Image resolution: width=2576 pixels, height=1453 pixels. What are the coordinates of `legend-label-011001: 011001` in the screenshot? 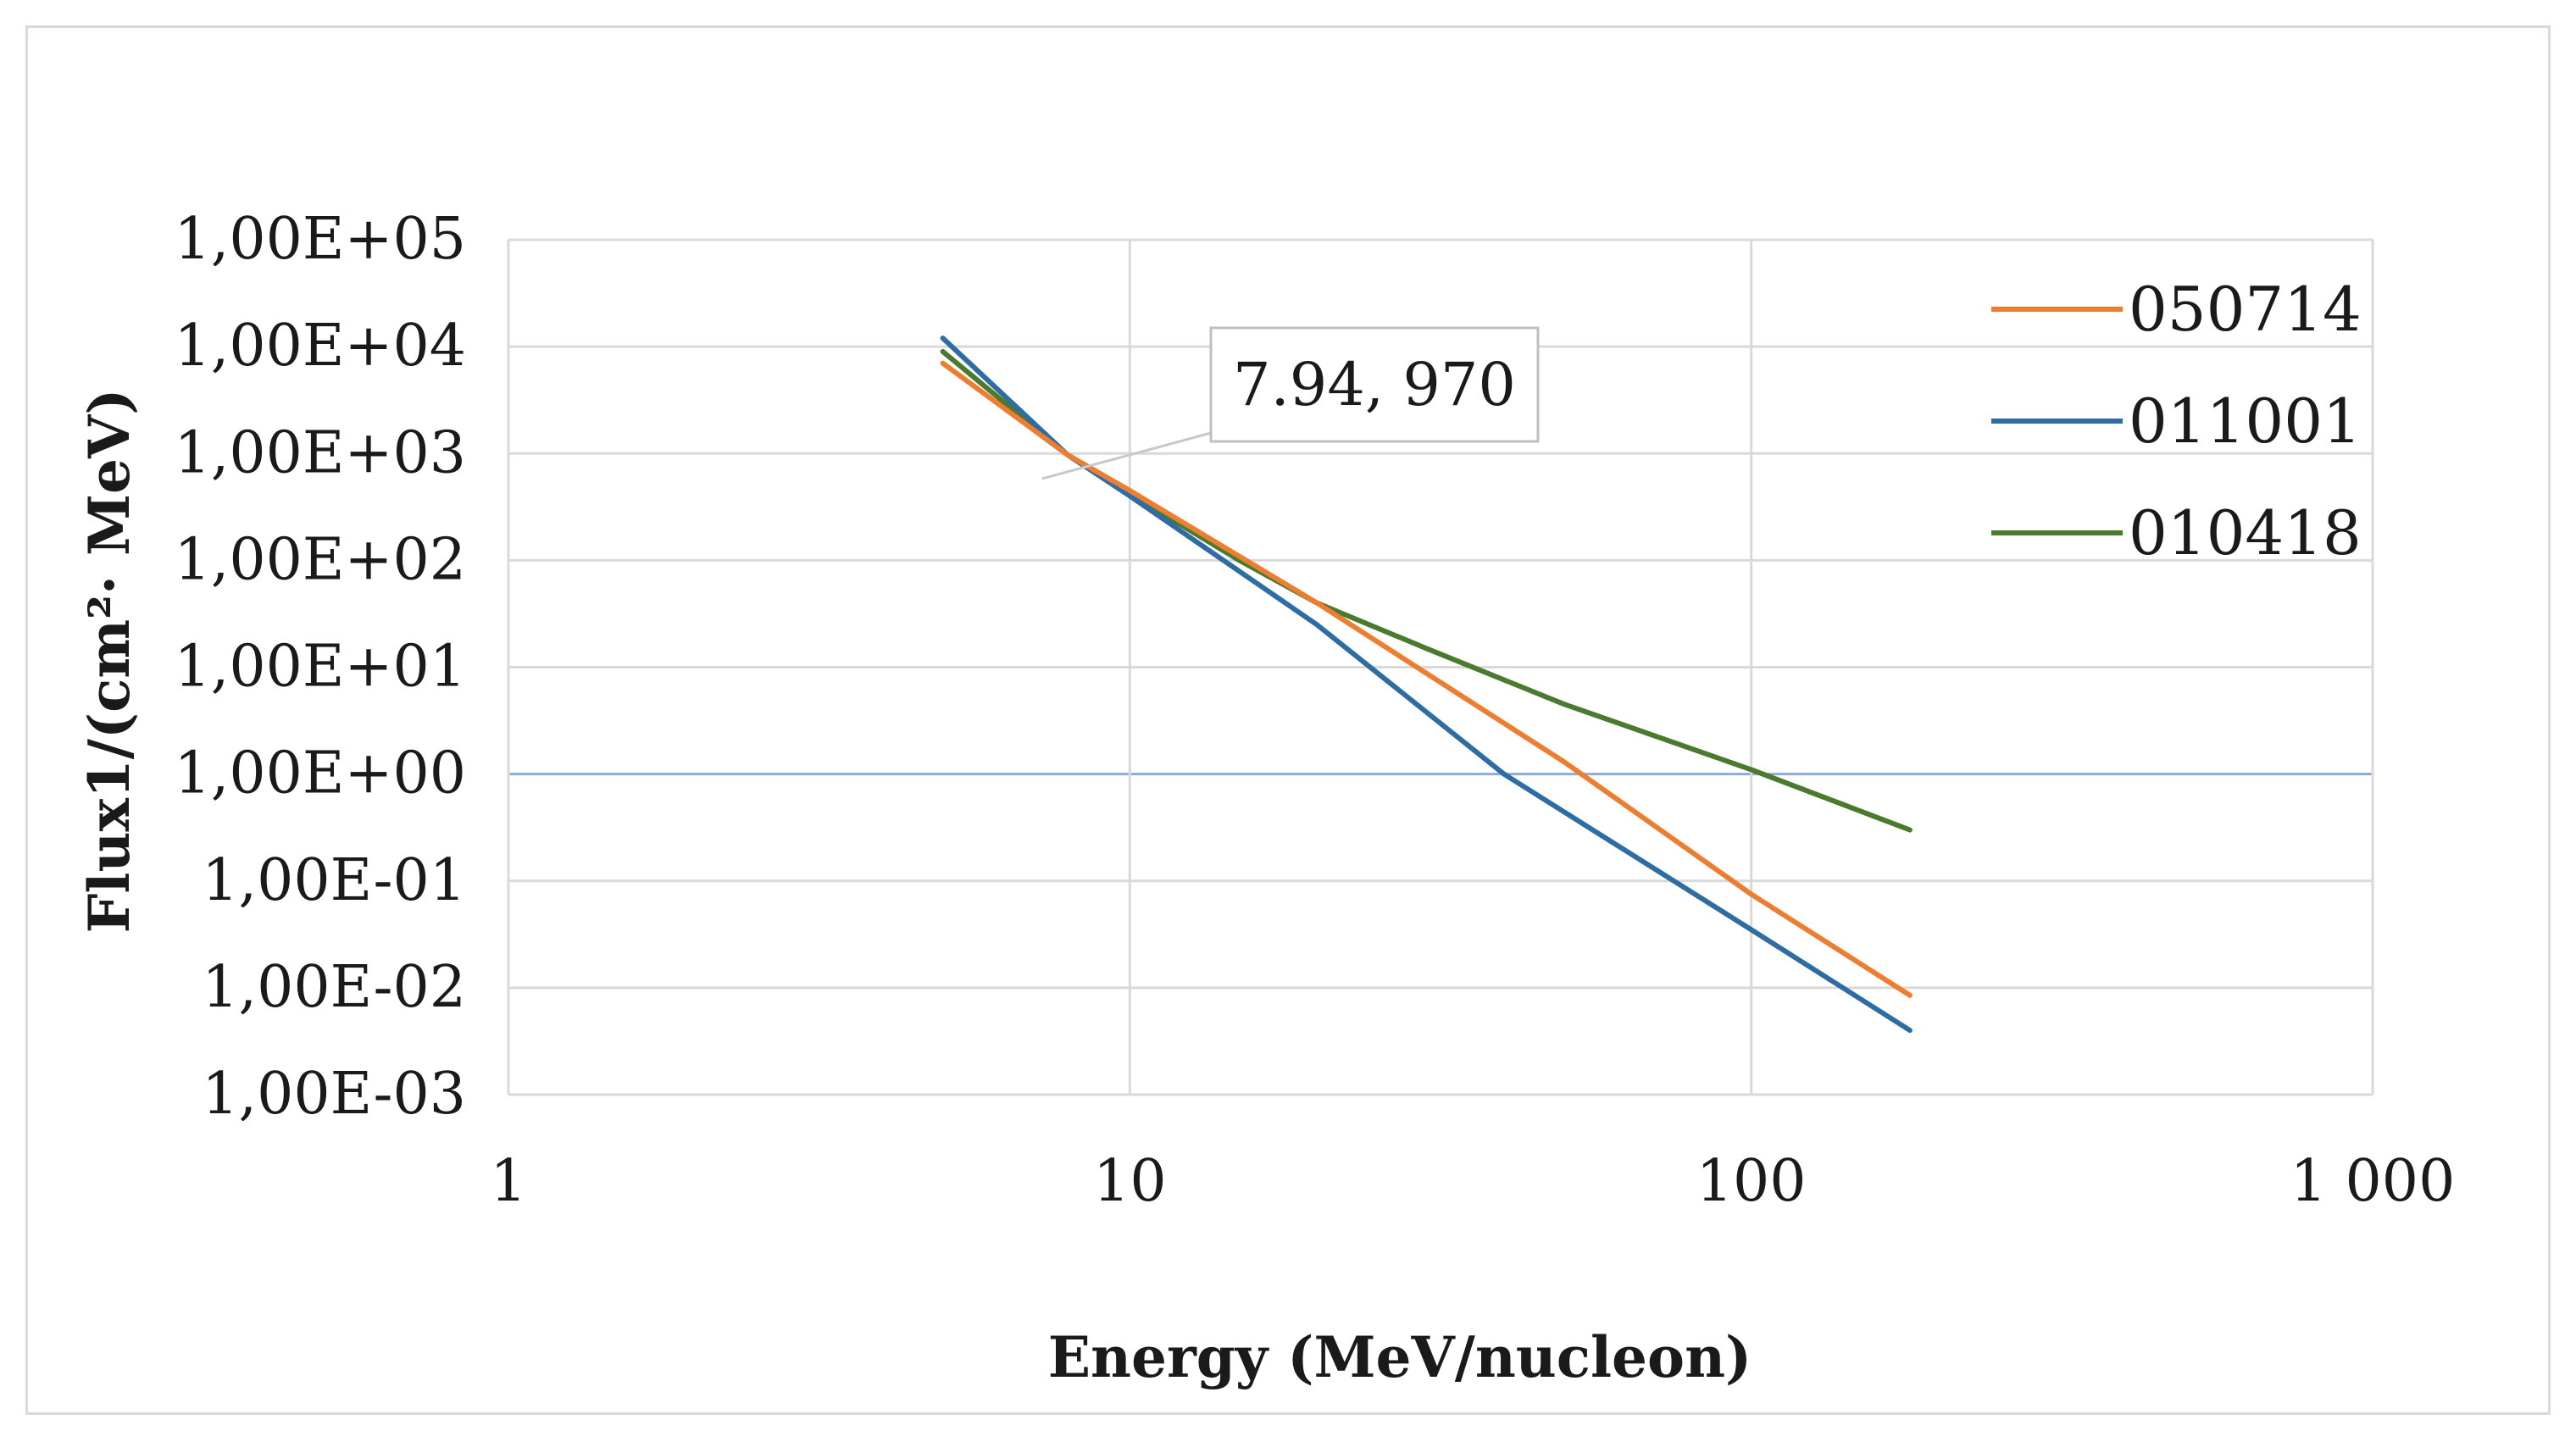 It's located at (2245, 421).